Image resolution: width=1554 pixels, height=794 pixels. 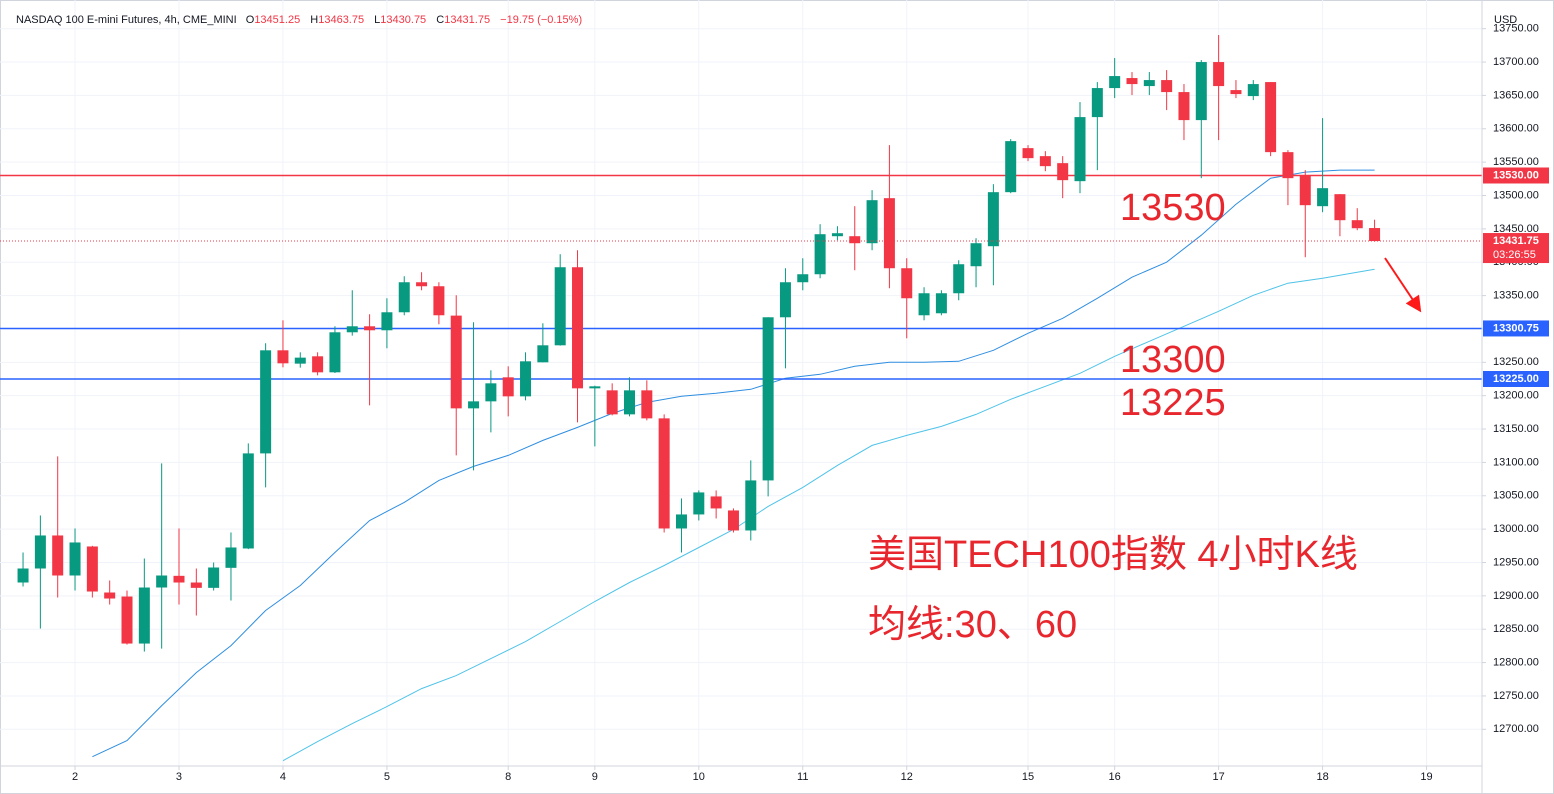 What do you see at coordinates (972, 625) in the screenshot?
I see `annotation: 均线:30、60` at bounding box center [972, 625].